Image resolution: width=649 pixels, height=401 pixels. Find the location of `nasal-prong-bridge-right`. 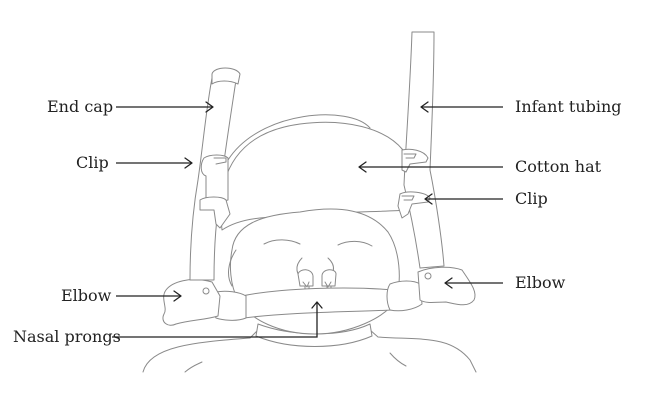

nasal-prong-bridge-right is located at coordinates (329, 278).